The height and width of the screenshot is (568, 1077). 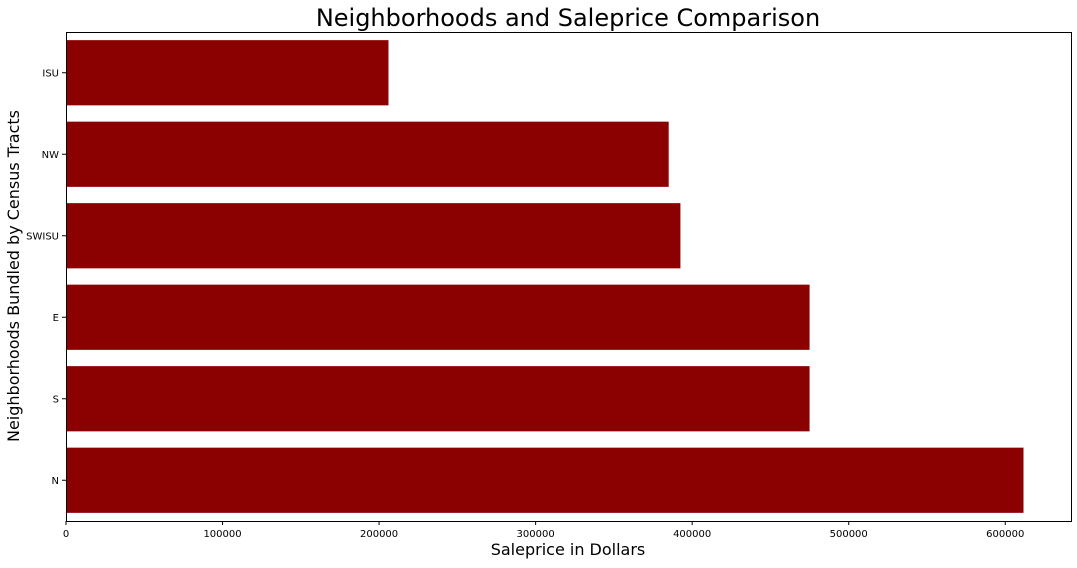 What do you see at coordinates (66, 534) in the screenshot?
I see `x-tick-label: 0` at bounding box center [66, 534].